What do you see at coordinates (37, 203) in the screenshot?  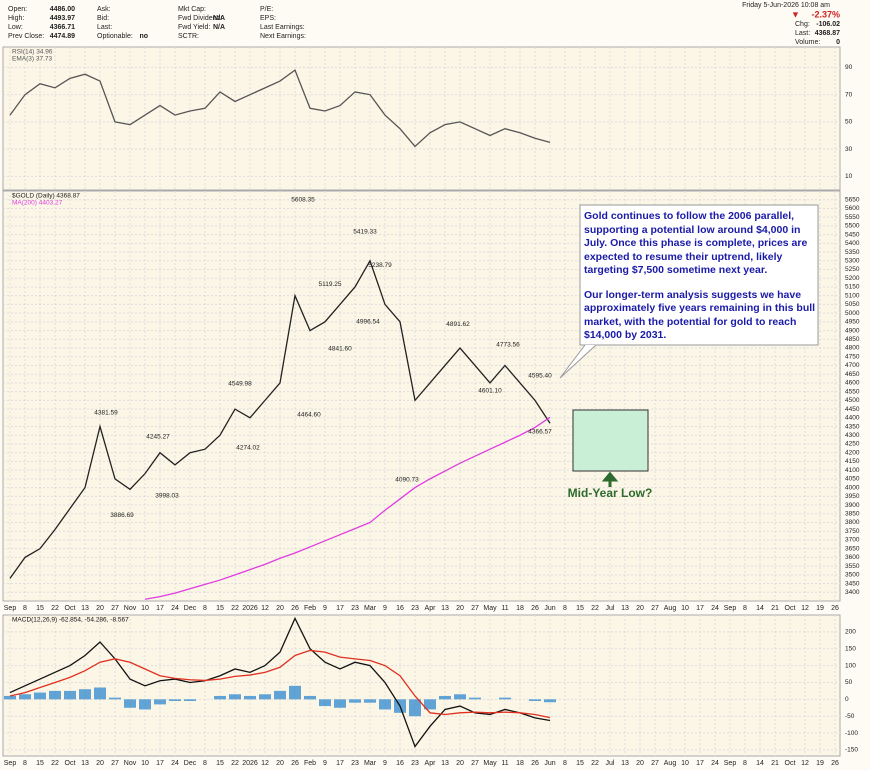 I see `legend-entry: MA(200) 4403.27` at bounding box center [37, 203].